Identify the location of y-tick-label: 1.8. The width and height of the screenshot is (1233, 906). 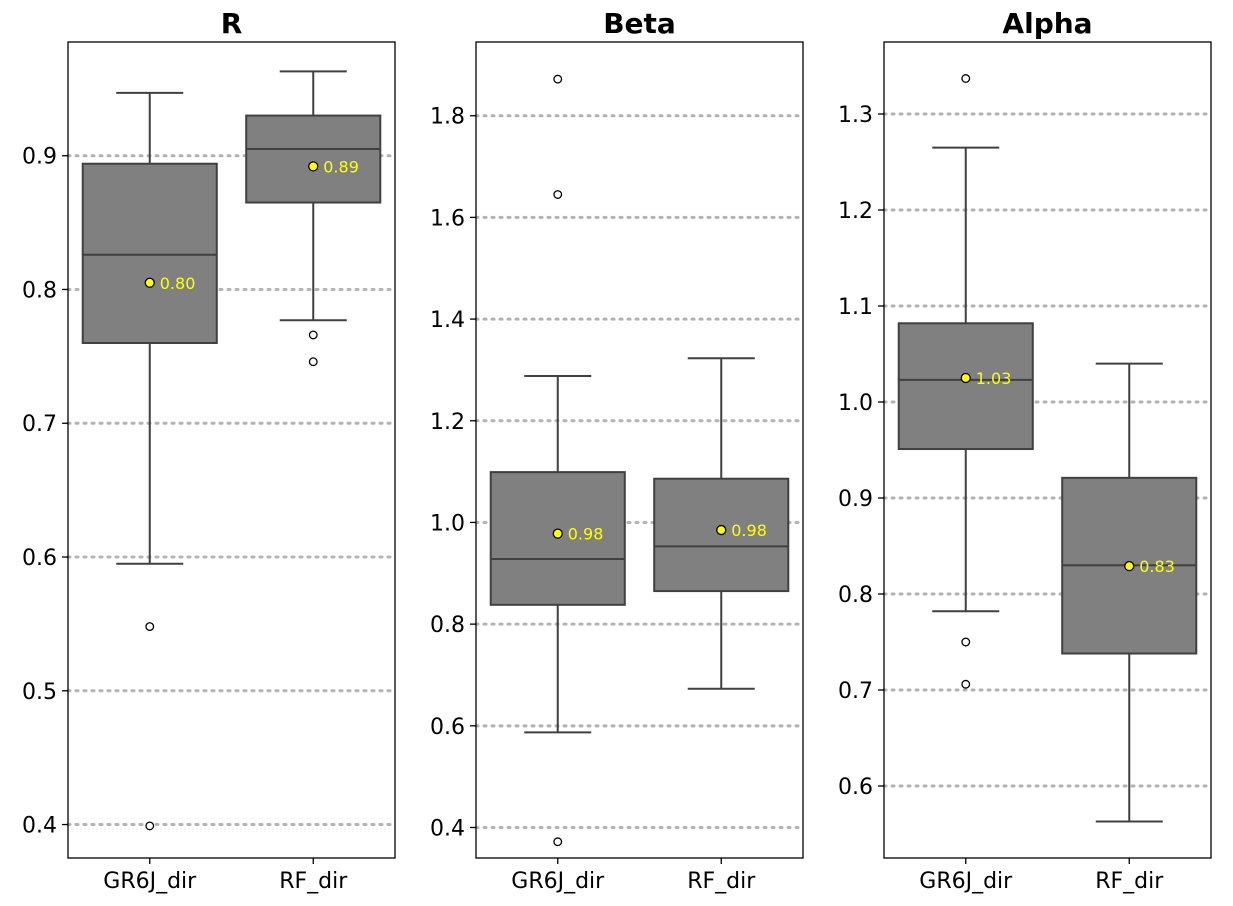
(447, 117).